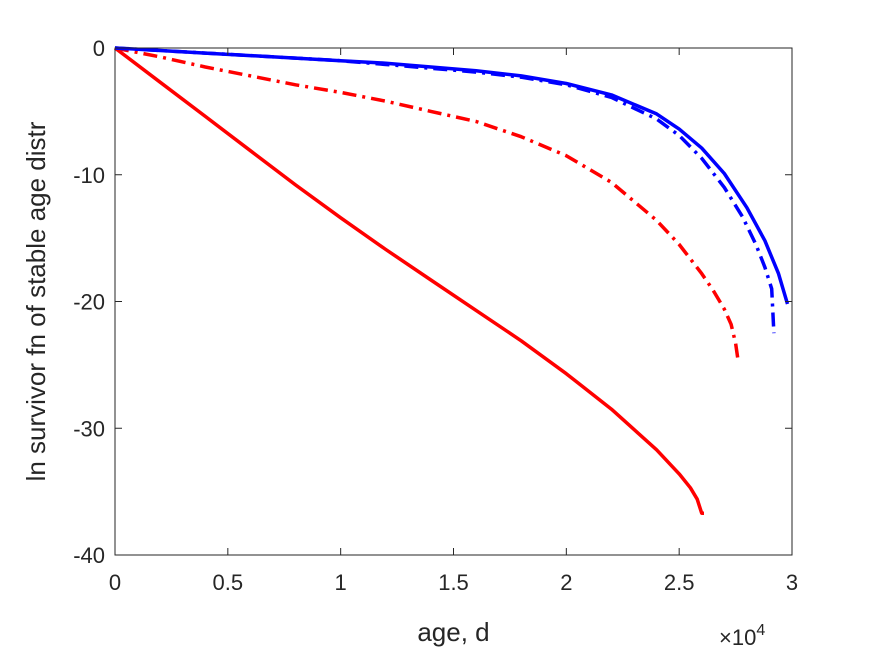  I want to click on x-exponent-base: ×10, so click(737, 637).